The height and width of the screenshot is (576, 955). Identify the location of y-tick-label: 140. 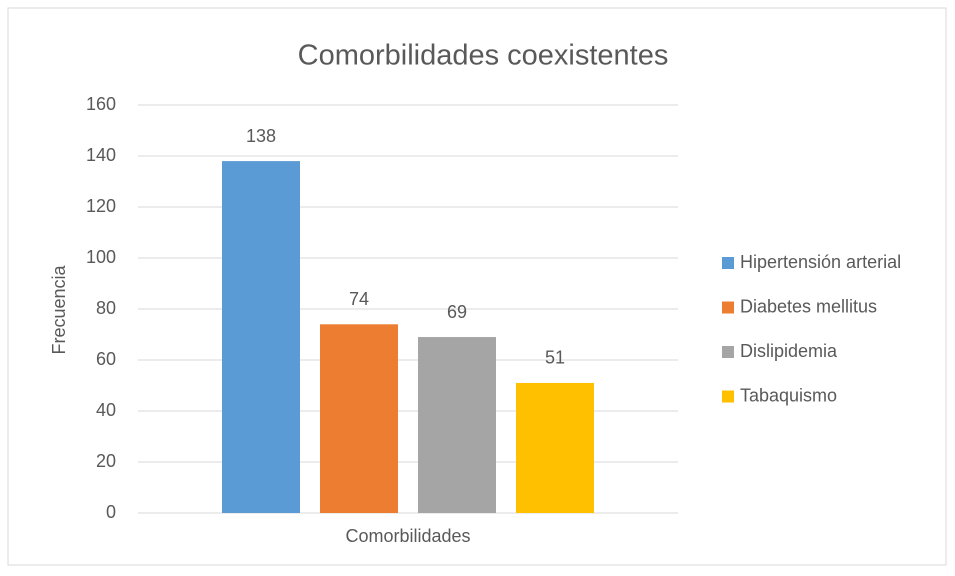
(101, 155).